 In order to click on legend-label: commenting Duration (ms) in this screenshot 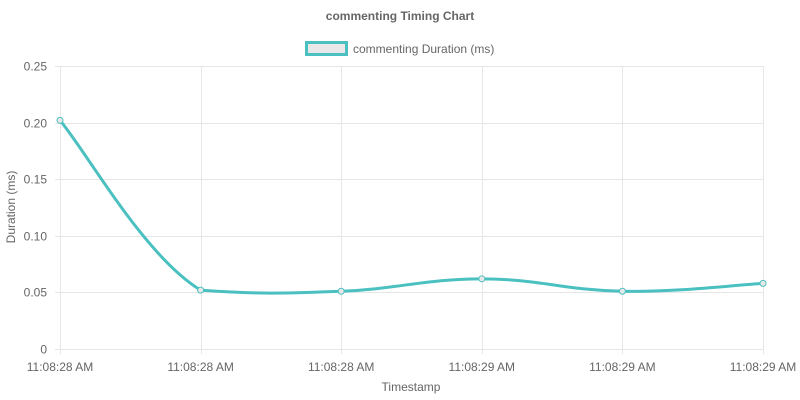, I will do `click(423, 49)`.